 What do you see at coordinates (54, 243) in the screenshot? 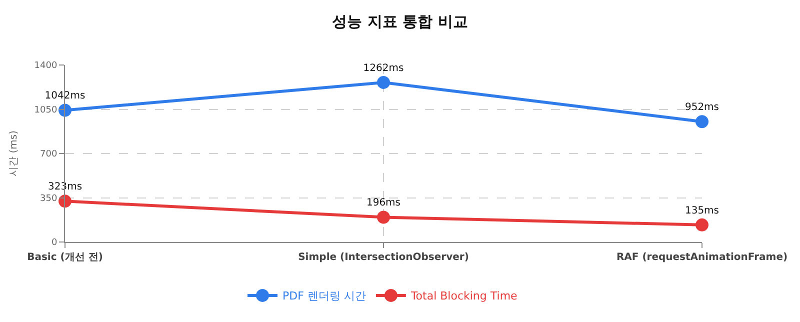
I see `y-tick-label: 0` at bounding box center [54, 243].